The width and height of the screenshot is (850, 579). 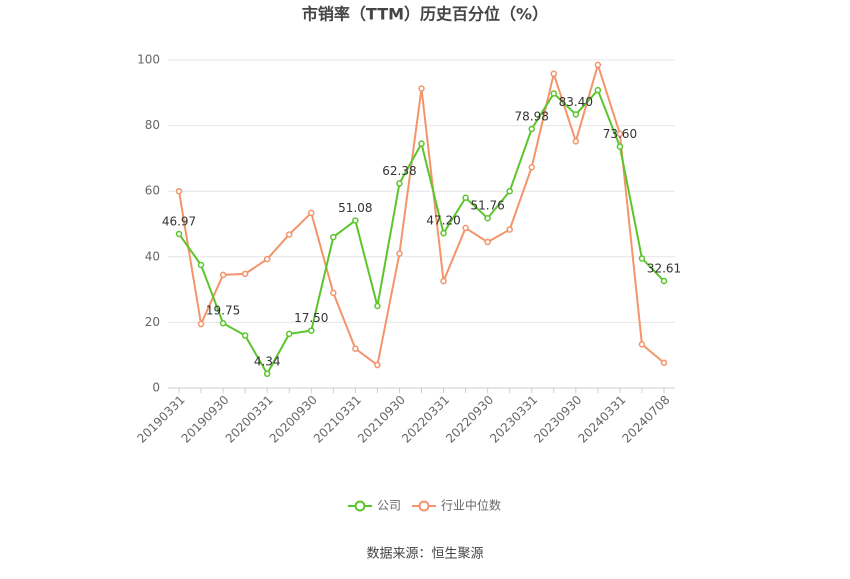 What do you see at coordinates (443, 221) in the screenshot?
I see `data-label: 47.20` at bounding box center [443, 221].